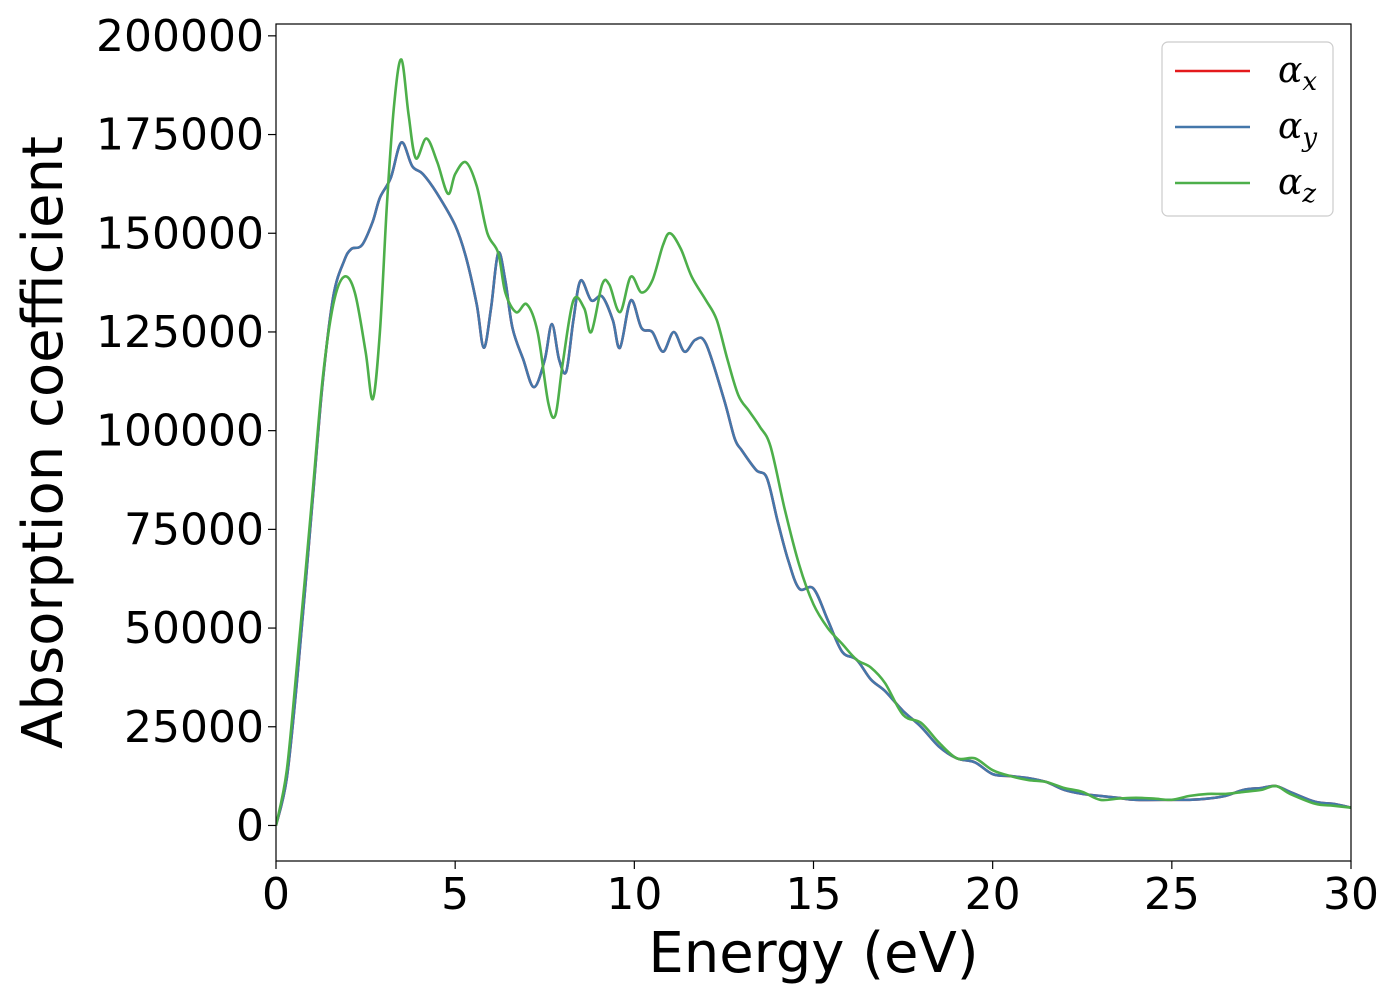 Image resolution: width=1400 pixels, height=1005 pixels. What do you see at coordinates (180, 431) in the screenshot?
I see `y-tick-label: 100000` at bounding box center [180, 431].